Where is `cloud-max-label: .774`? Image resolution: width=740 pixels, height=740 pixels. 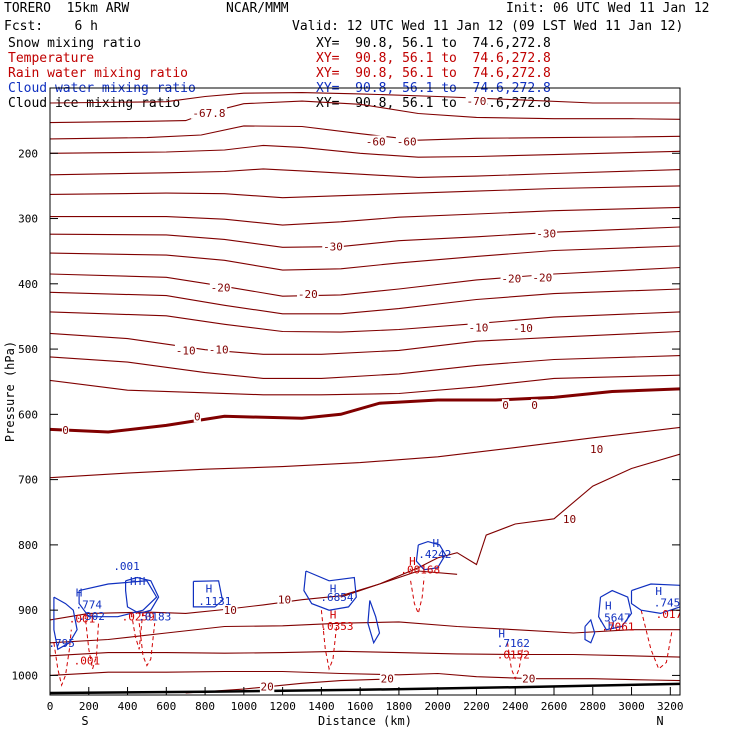 cloud-max-label: .774 is located at coordinates (89, 604).